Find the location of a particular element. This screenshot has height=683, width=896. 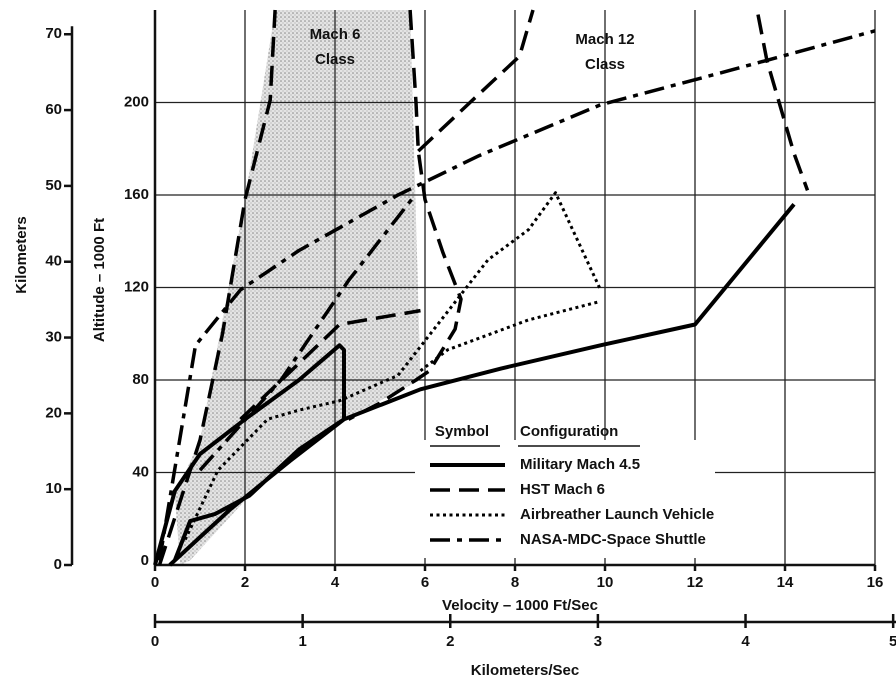

legend-header: Symbol is located at coordinates (462, 431).